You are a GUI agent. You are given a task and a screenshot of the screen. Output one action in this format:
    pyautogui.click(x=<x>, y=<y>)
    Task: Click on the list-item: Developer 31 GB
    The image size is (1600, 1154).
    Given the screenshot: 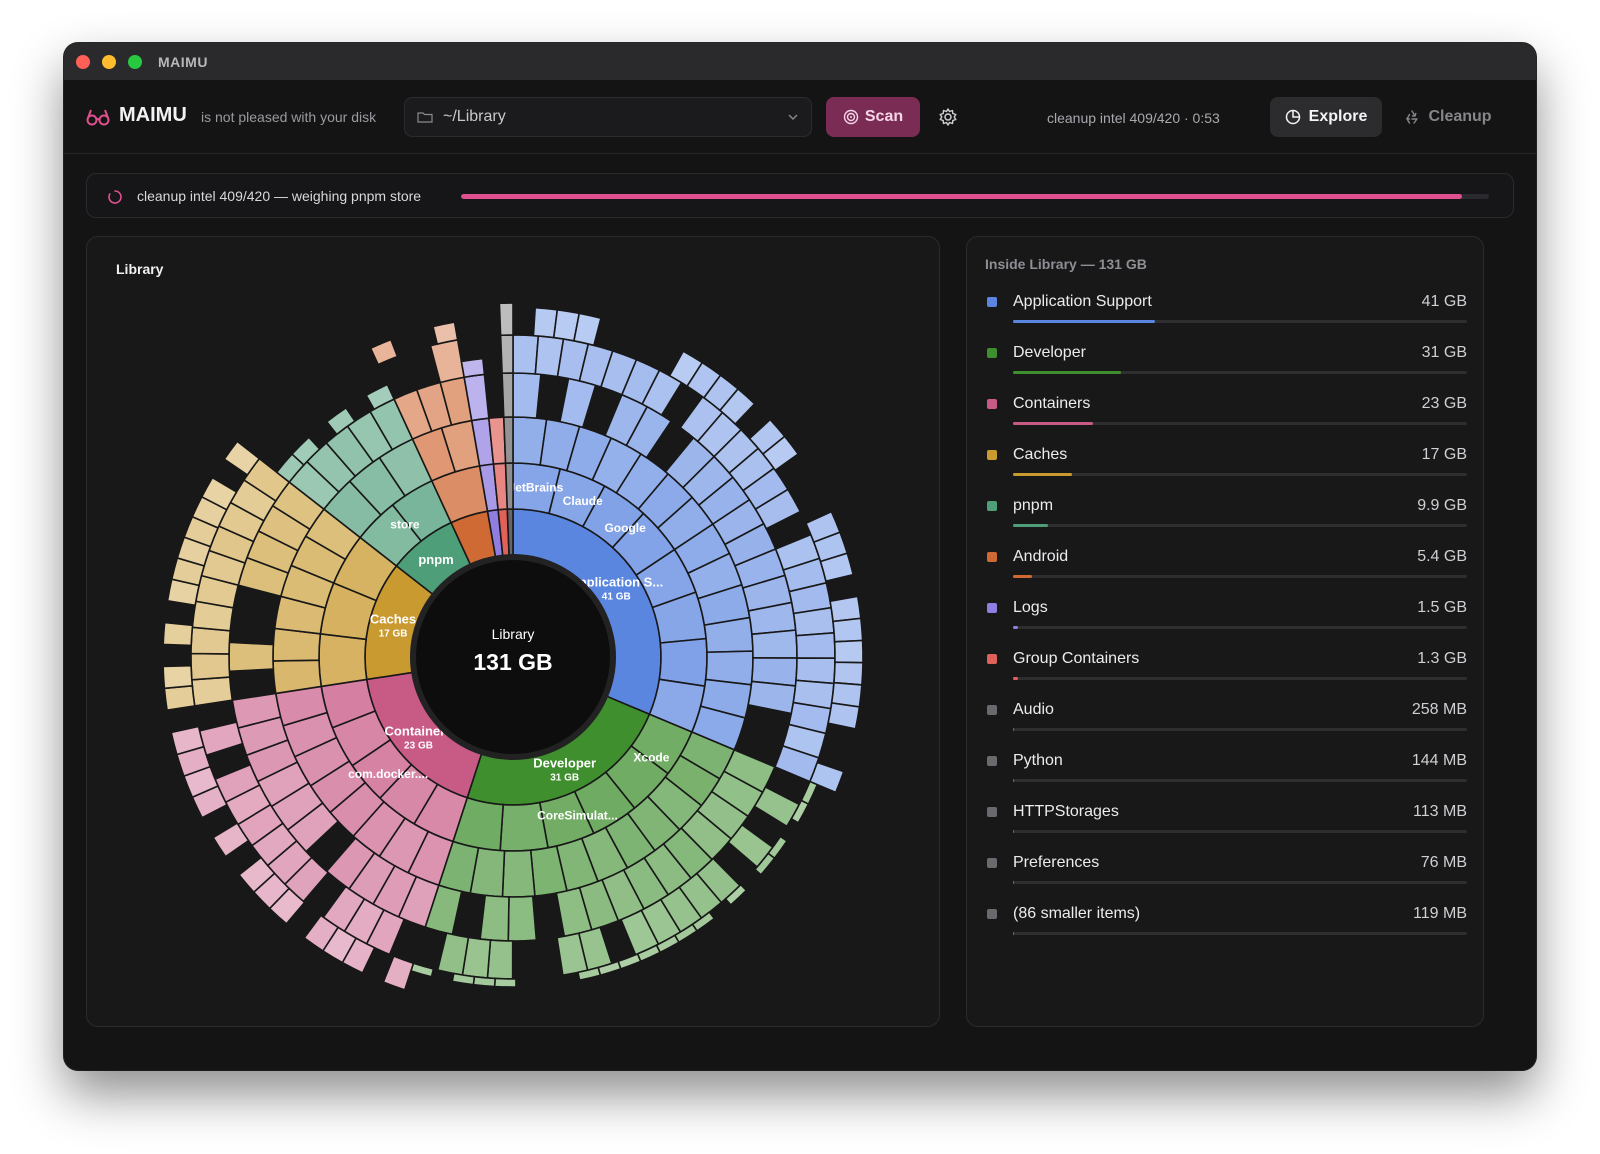 What is the action you would take?
    pyautogui.click(x=1226, y=369)
    